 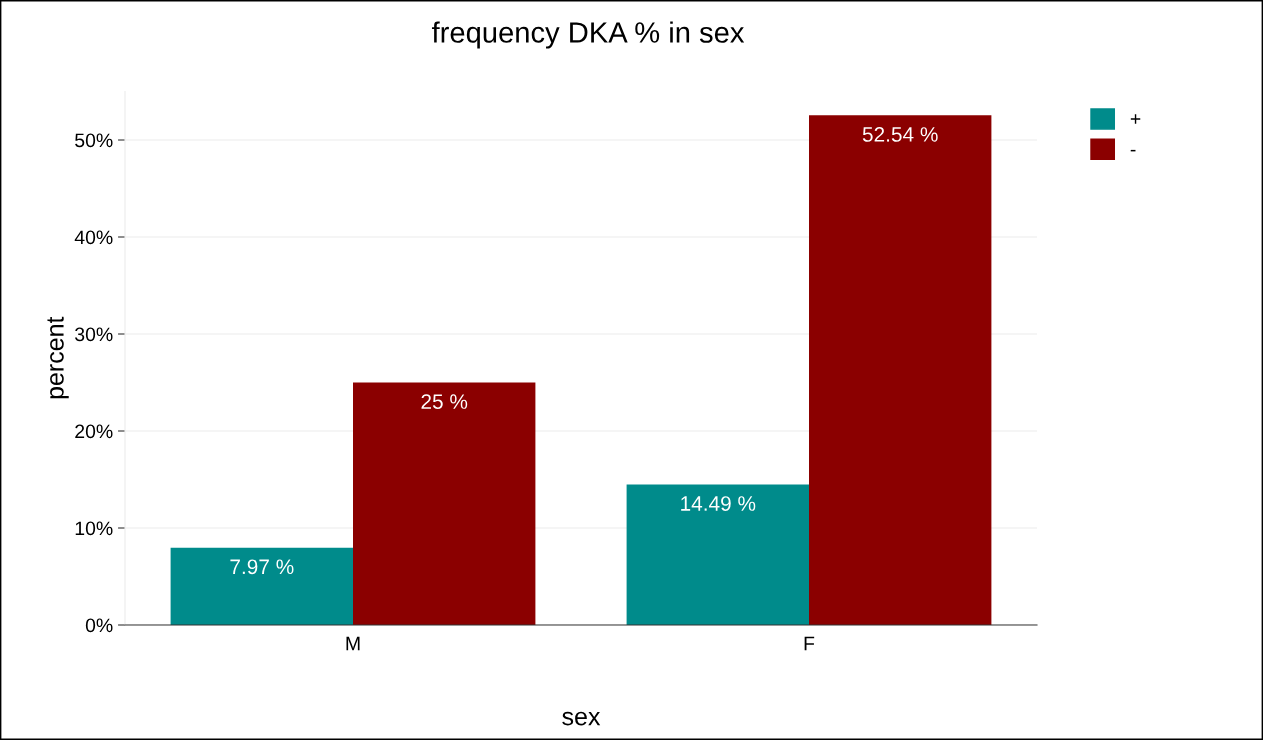 I want to click on legend-label: +, so click(x=1135, y=119).